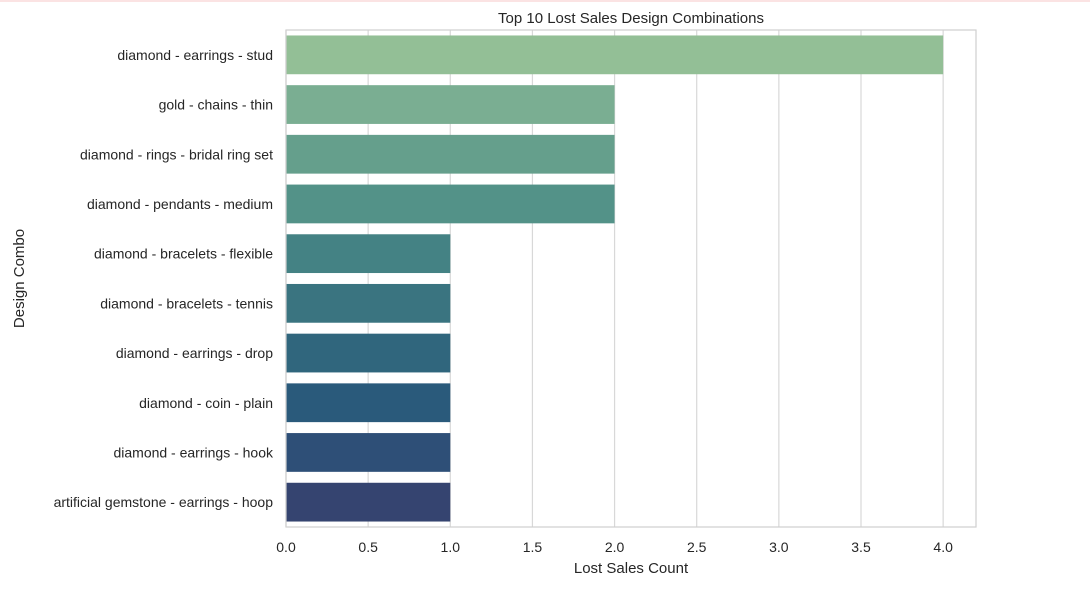 The width and height of the screenshot is (1090, 591). Describe the element at coordinates (545, 1) in the screenshot. I see `top-border-line` at that location.